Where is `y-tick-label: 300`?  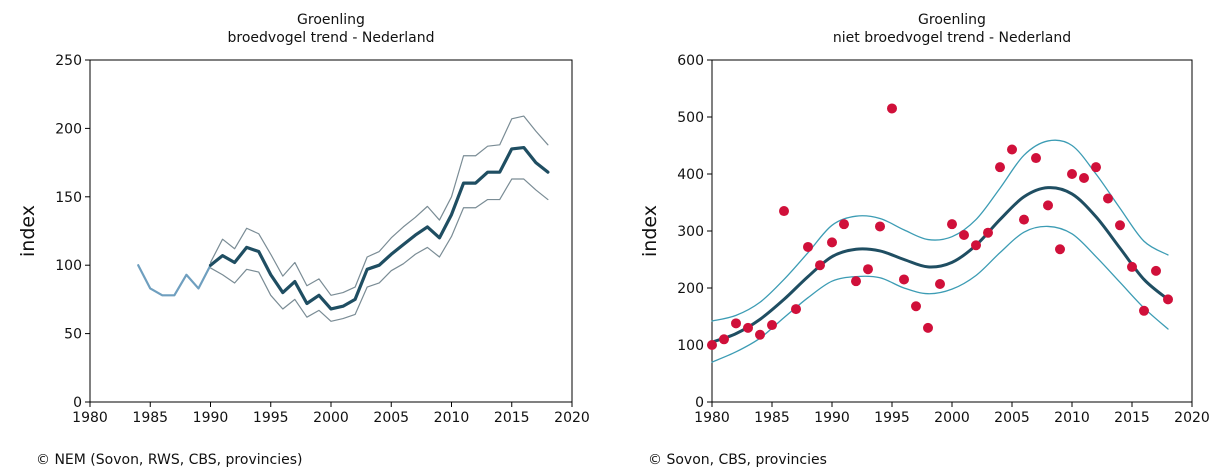
y-tick-label: 300 is located at coordinates (690, 232).